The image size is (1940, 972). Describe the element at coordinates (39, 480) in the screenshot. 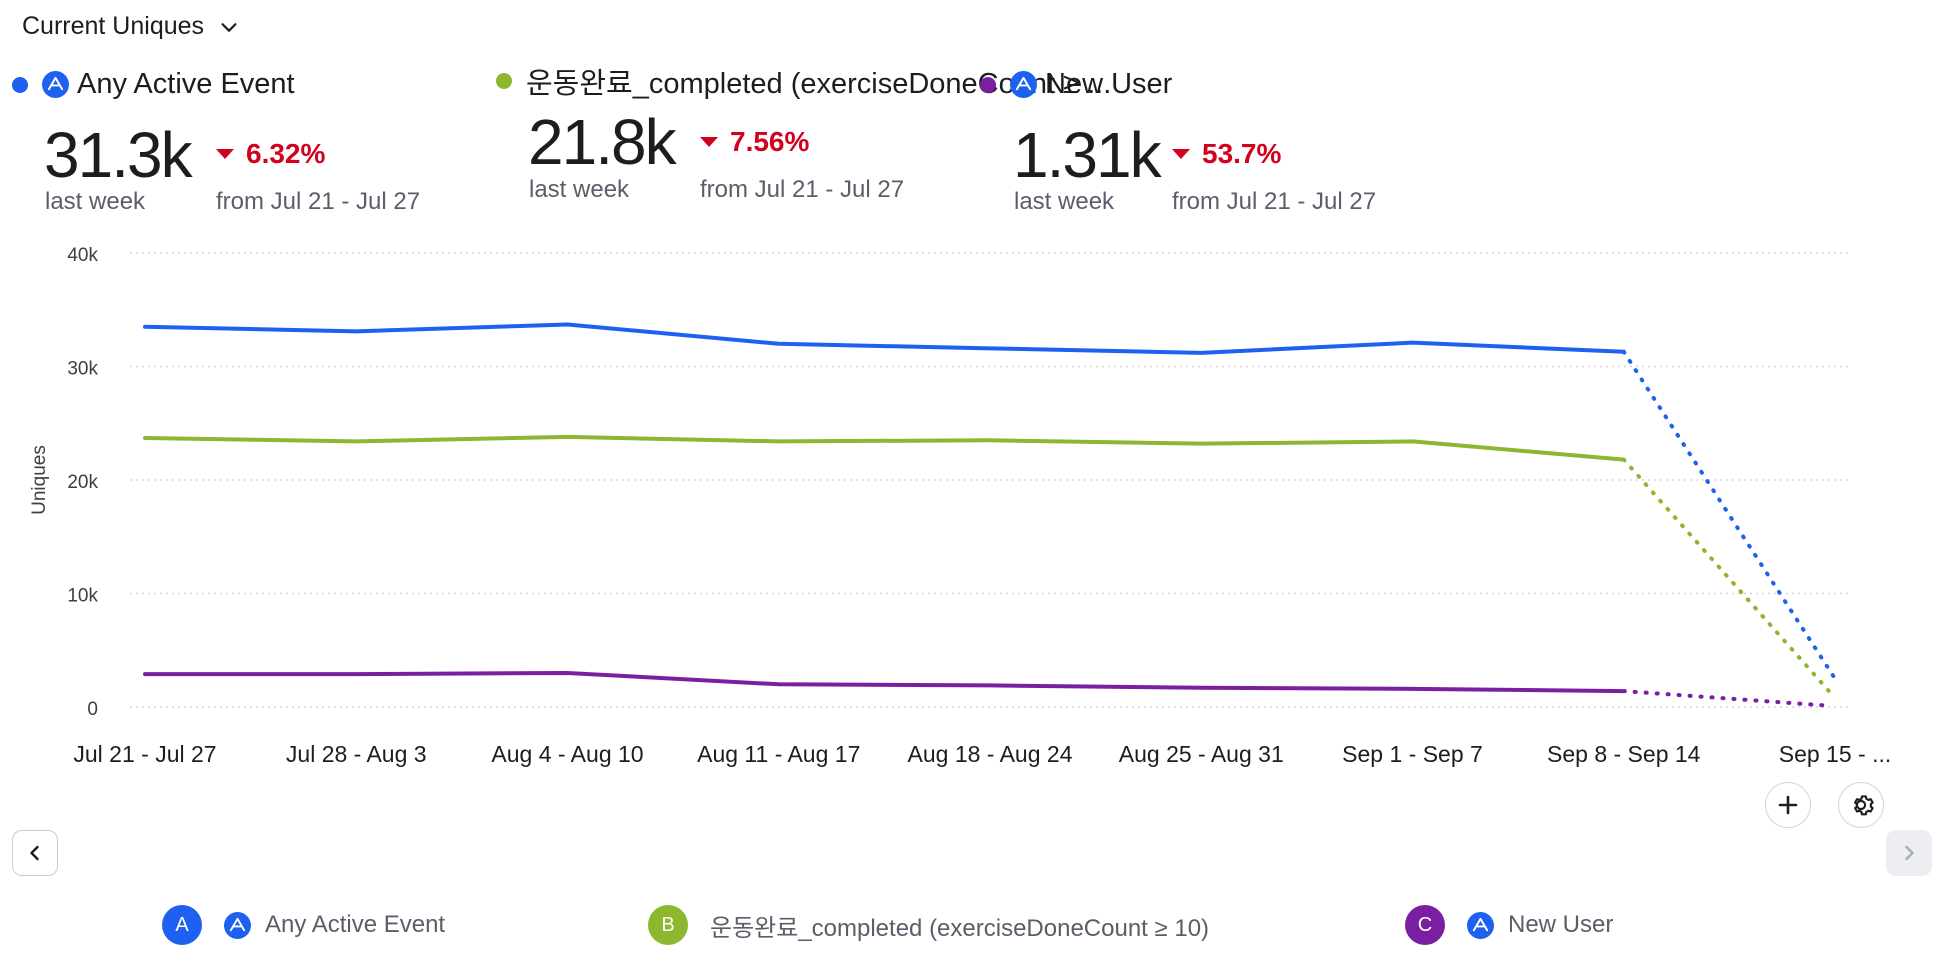

I see `y-axis-label: Uniques` at that location.